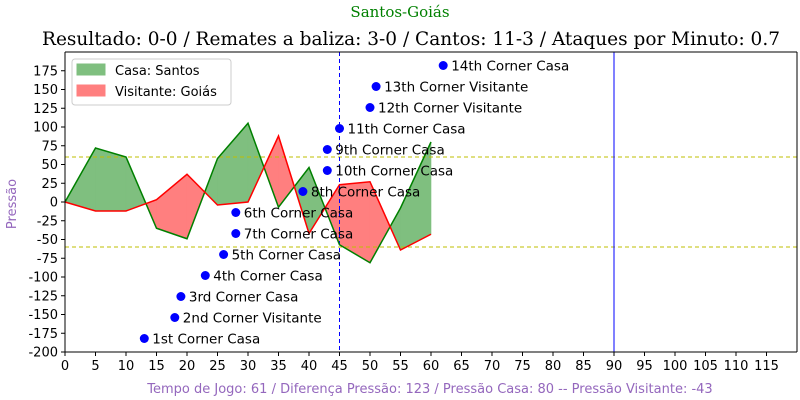 This screenshot has height=400, width=800. I want to click on x-tick-label: 50, so click(370, 366).